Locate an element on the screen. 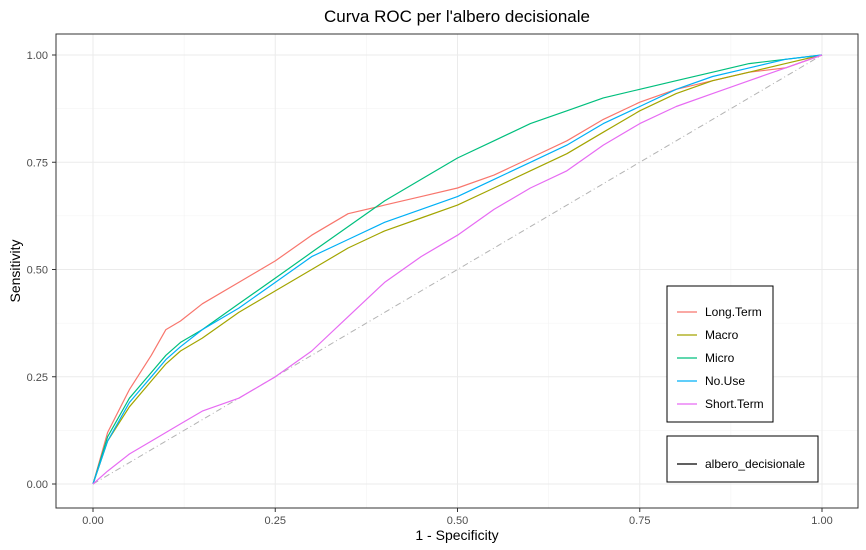  y-axis: 0.00 0.25 0.50 0.75 1.00 is located at coordinates (41, 270).